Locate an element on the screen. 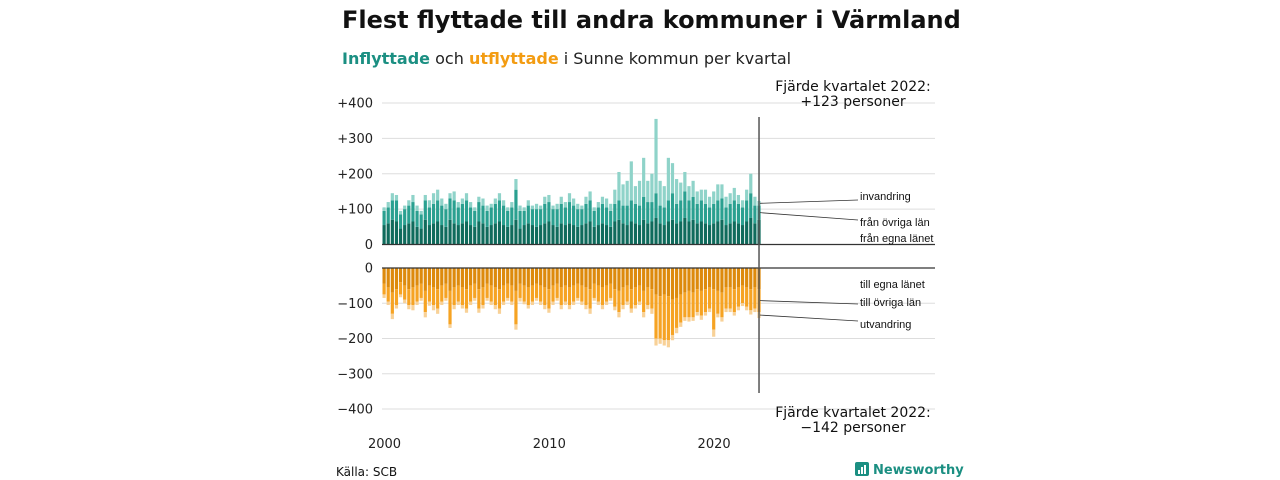 This screenshot has width=1280, height=480. bottom-annotation-line2: −142 personer is located at coordinates (853, 428).